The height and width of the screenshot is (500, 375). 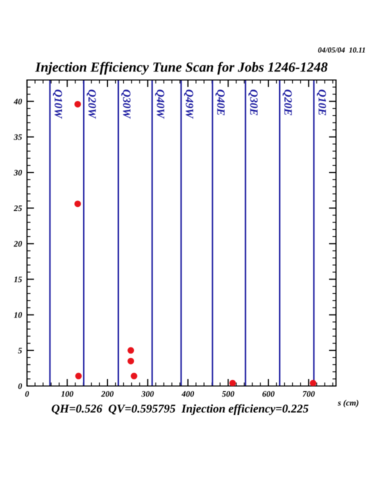 What do you see at coordinates (348, 404) in the screenshot?
I see `x-axis-title: s (cm)` at bounding box center [348, 404].